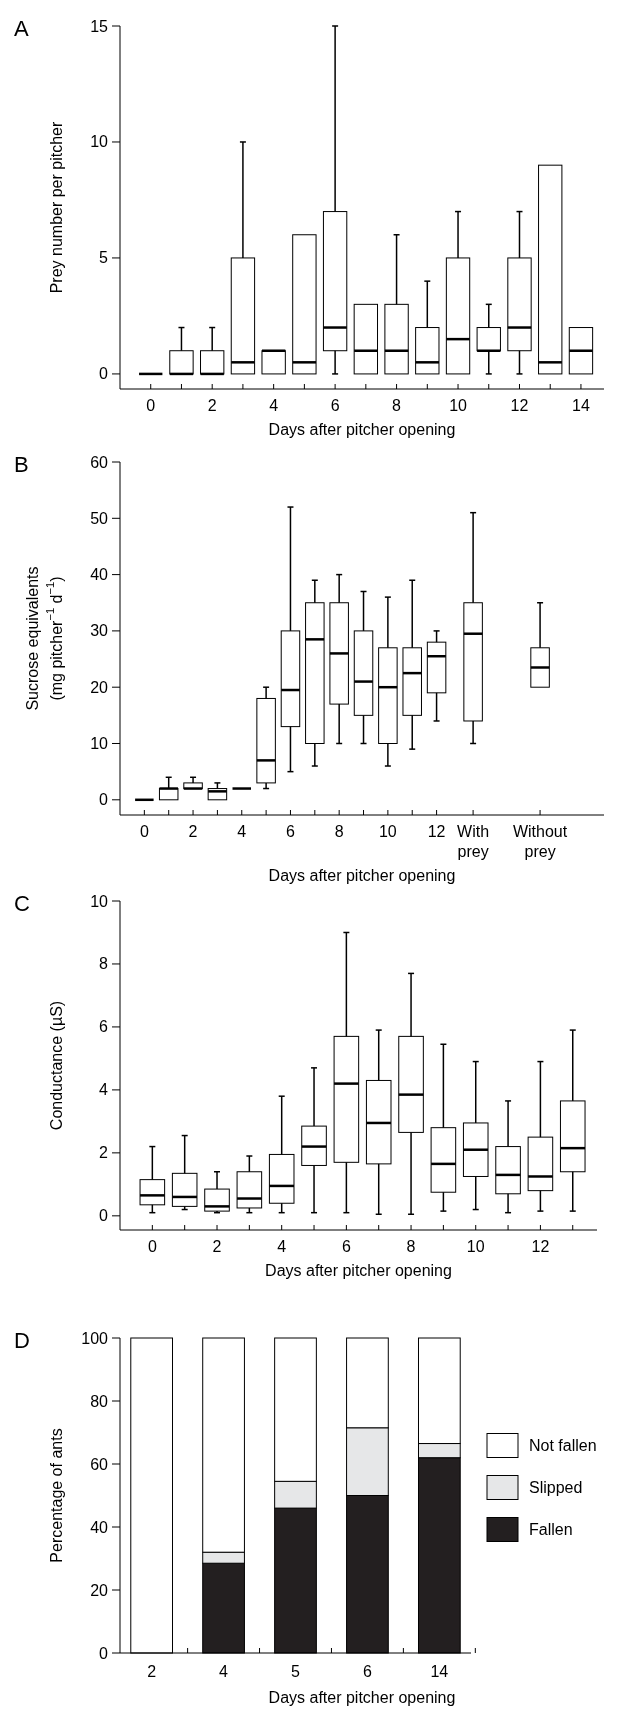 This screenshot has width=624, height=1725. I want to click on y-tick-label: 50, so click(99, 518).